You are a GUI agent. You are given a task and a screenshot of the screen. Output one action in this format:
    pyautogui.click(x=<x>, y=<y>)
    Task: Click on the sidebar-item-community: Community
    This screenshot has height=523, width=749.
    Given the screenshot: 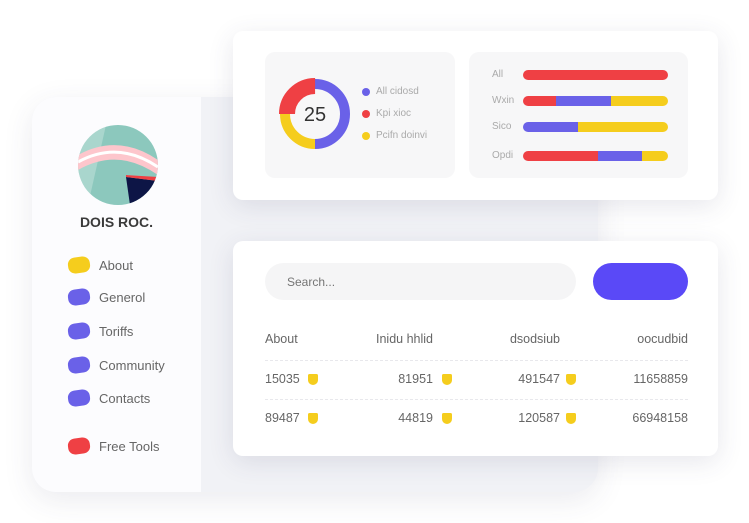 What is the action you would take?
    pyautogui.click(x=115, y=365)
    